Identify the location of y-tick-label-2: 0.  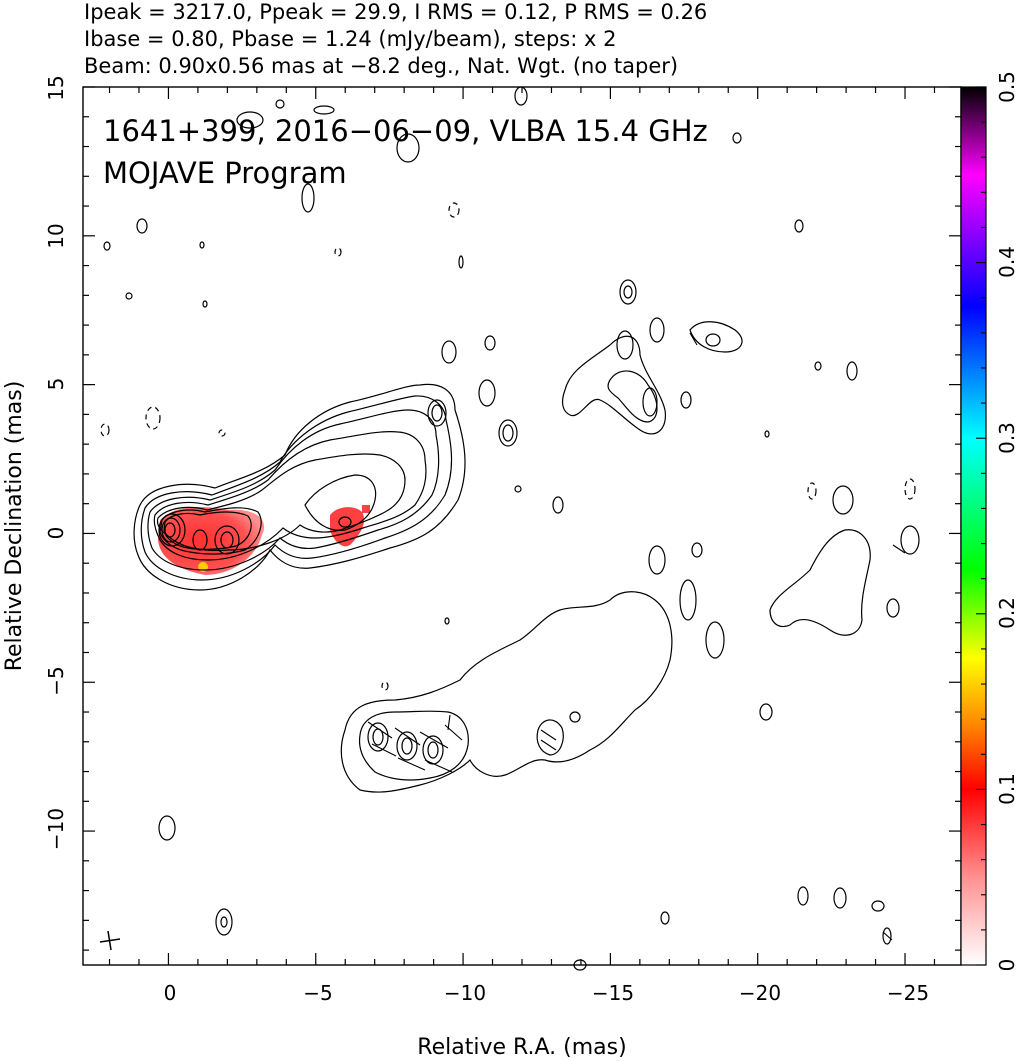
(56, 533).